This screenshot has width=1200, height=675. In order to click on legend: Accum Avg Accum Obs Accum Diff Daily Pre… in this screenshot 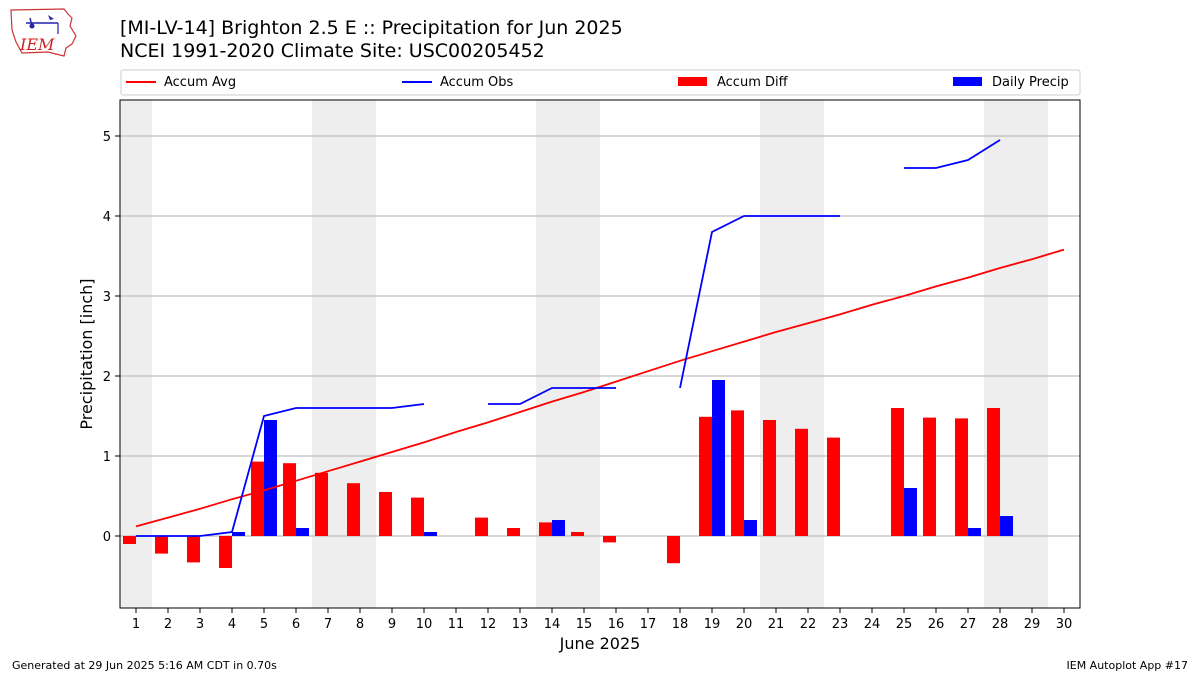, I will do `click(600, 82)`.